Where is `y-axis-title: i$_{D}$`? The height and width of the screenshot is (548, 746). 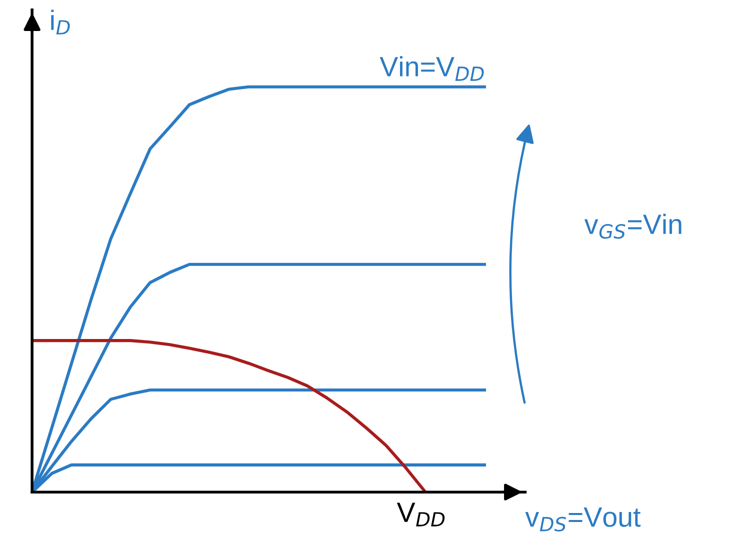
y-axis-title: i$_{D}$ is located at coordinates (60, 22).